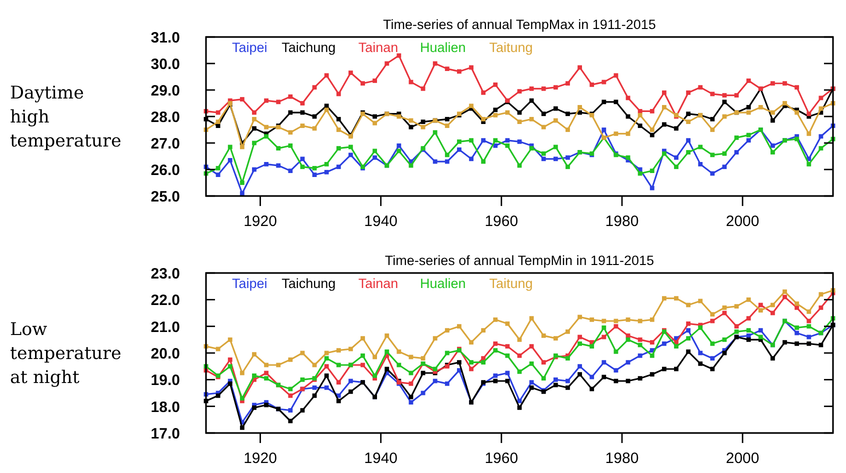 The width and height of the screenshot is (846, 473). What do you see at coordinates (511, 283) in the screenshot?
I see `series-label: Taitung` at bounding box center [511, 283].